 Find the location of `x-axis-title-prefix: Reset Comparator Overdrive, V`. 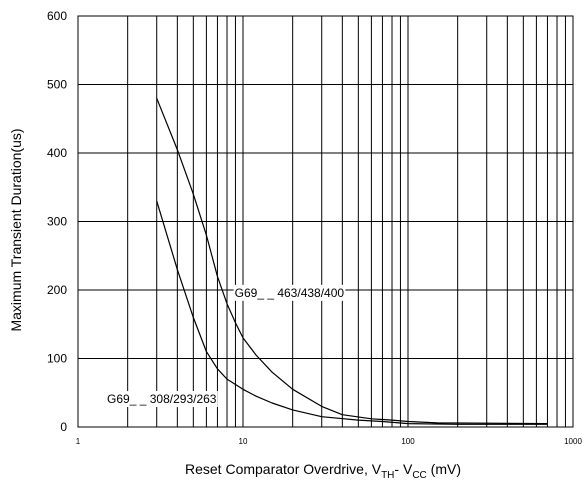

x-axis-title-prefix: Reset Comparator Overdrive, V is located at coordinates (283, 469).